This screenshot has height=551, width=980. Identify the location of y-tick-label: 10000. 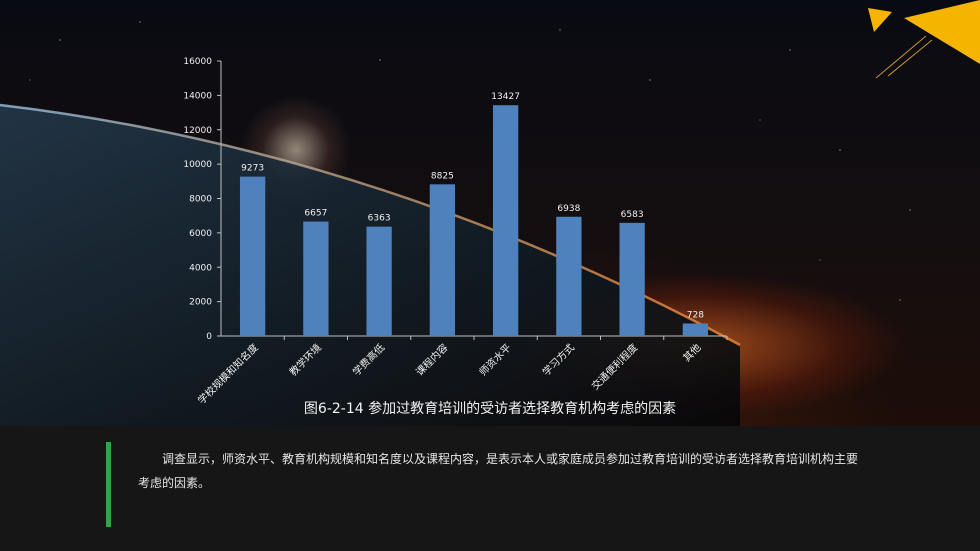
(197, 165).